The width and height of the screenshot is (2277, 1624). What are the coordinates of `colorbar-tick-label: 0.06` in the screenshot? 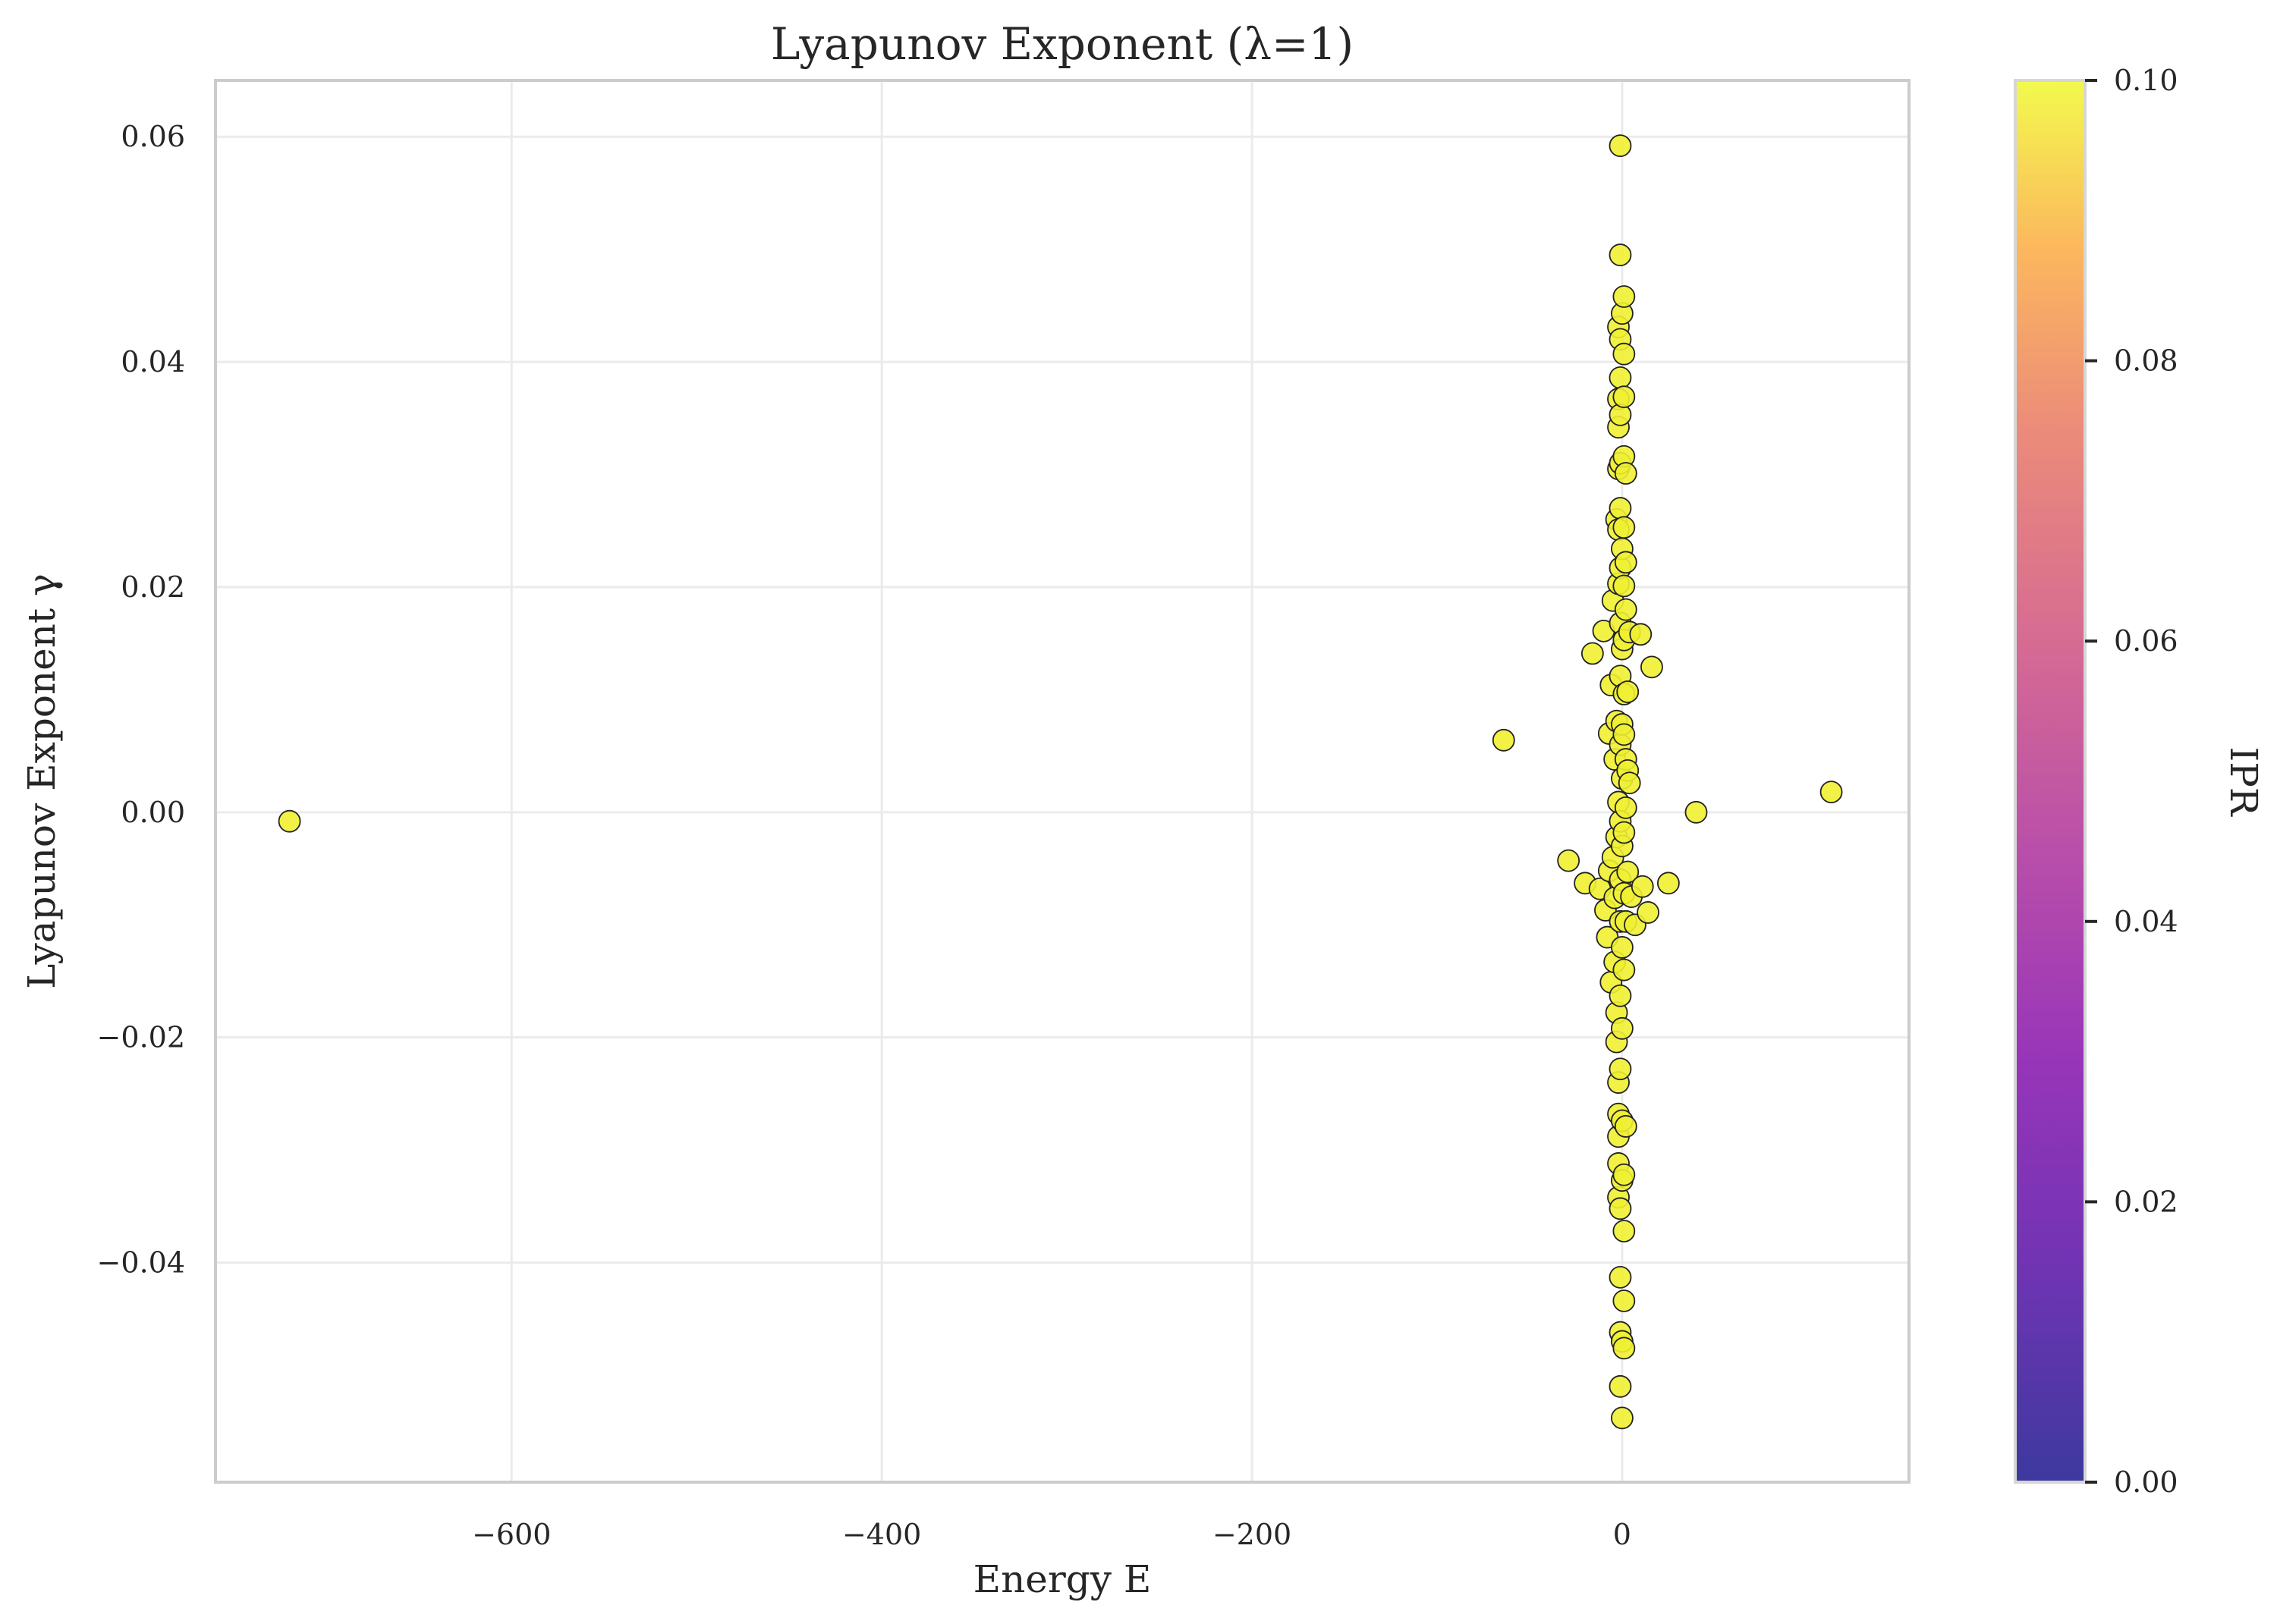 It's located at (2146, 641).